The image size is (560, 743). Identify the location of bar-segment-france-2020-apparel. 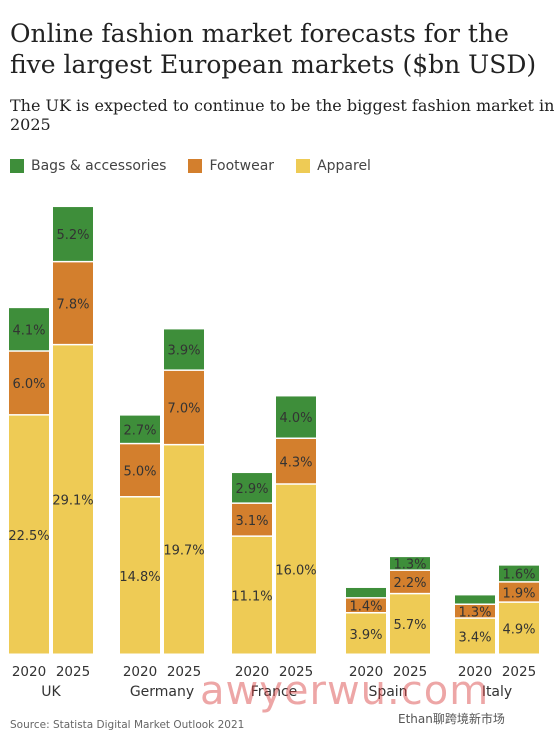
(252, 595).